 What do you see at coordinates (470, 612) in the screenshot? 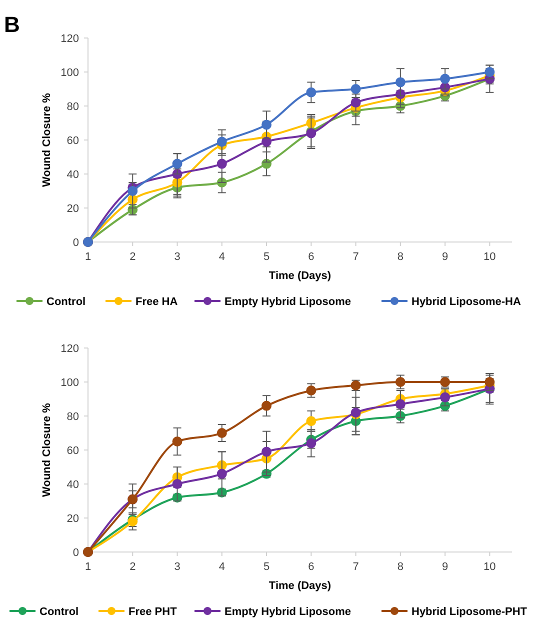
I see `legend-label: Hybrid Liposome-PHT` at bounding box center [470, 612].